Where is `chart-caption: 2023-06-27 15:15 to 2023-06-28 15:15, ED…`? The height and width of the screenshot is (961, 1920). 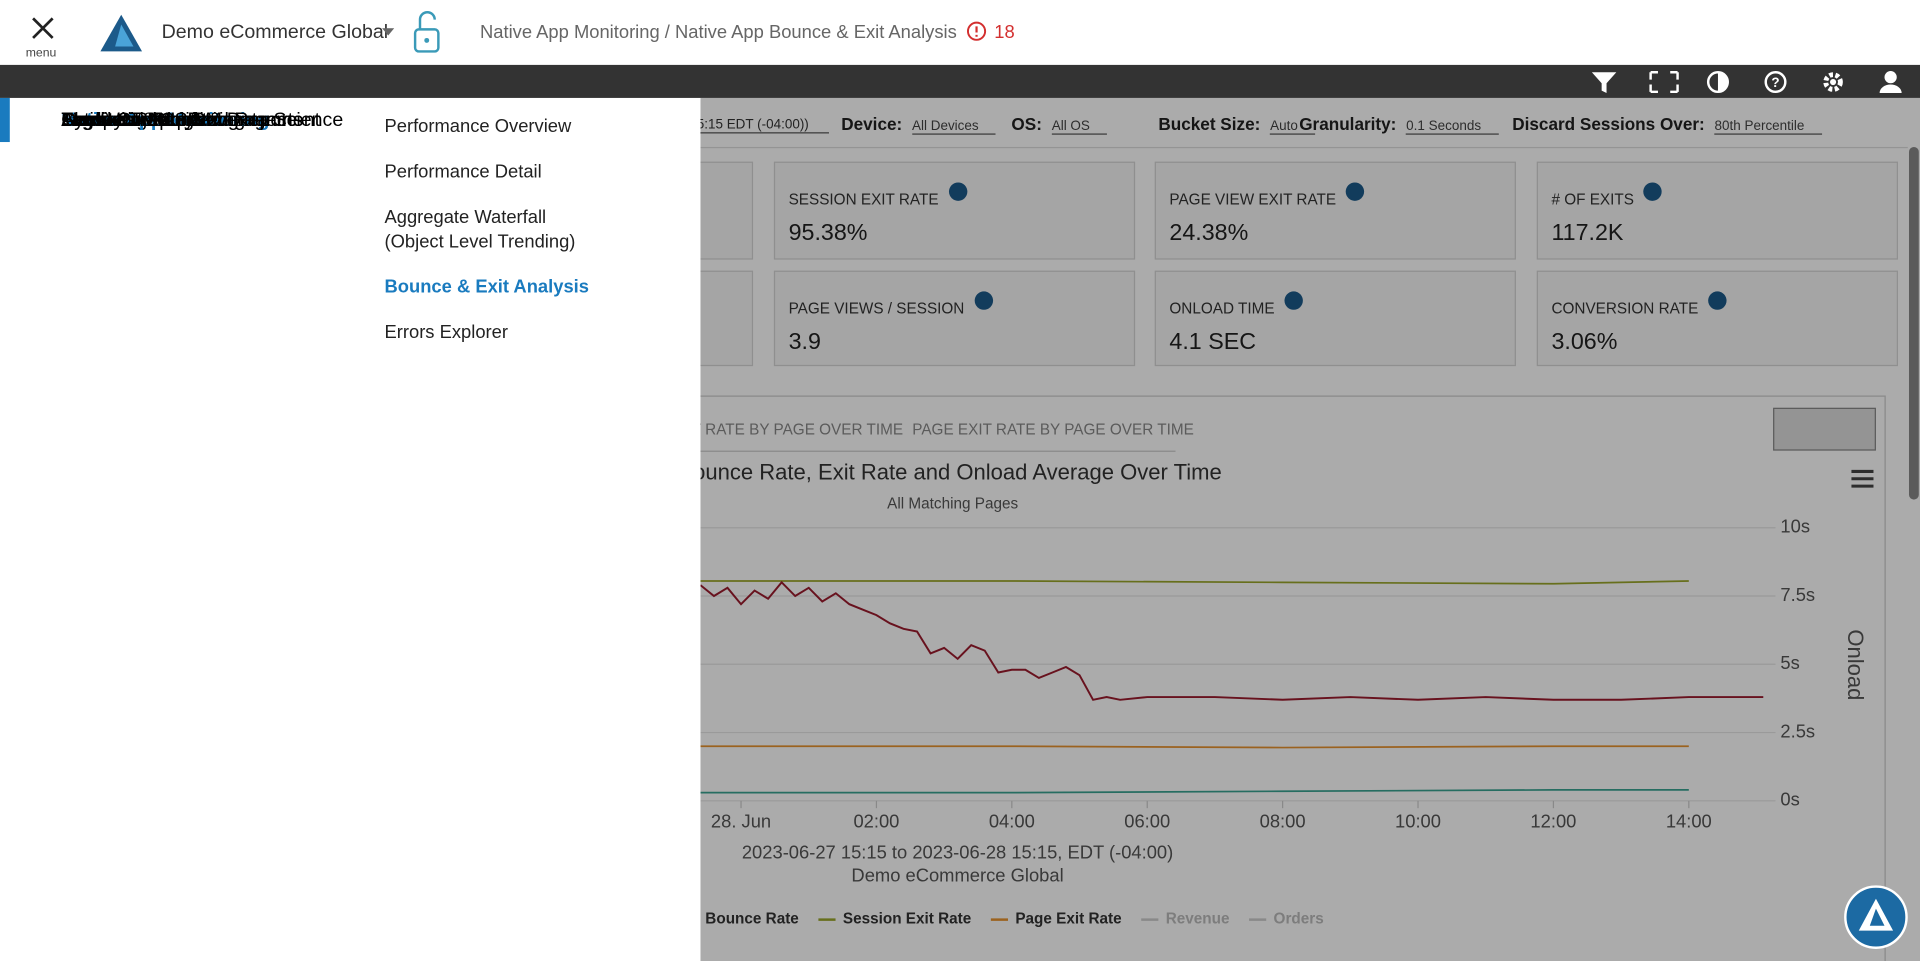
chart-caption: 2023-06-27 15:15 to 2023-06-28 15:15, ED… is located at coordinates (957, 851).